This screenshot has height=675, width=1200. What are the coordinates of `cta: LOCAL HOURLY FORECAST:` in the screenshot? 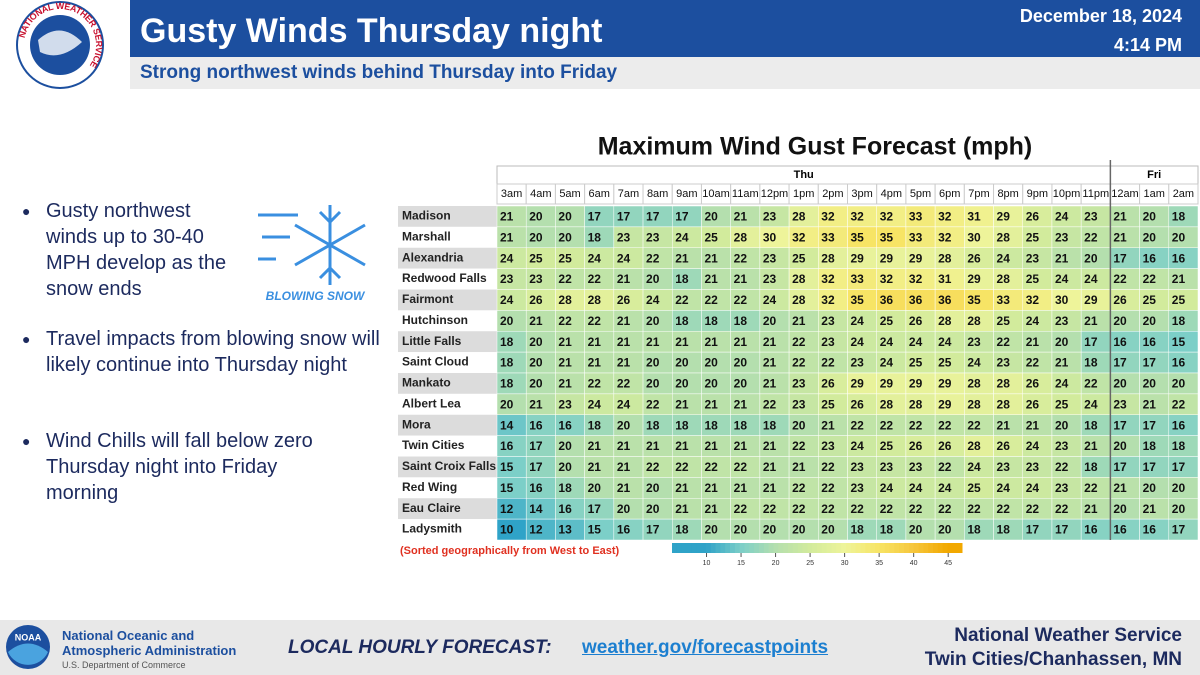 It's located at (420, 647).